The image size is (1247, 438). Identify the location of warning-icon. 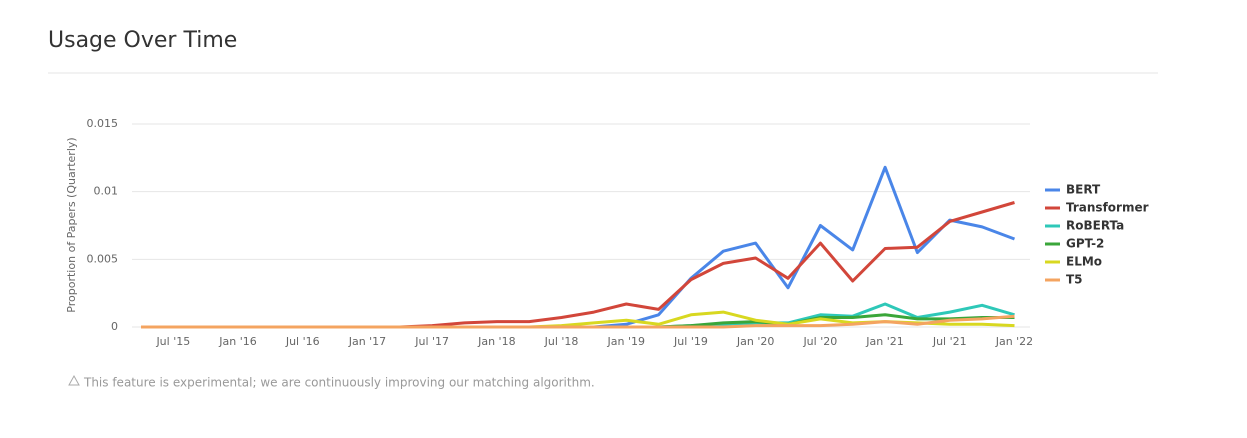
(74, 380).